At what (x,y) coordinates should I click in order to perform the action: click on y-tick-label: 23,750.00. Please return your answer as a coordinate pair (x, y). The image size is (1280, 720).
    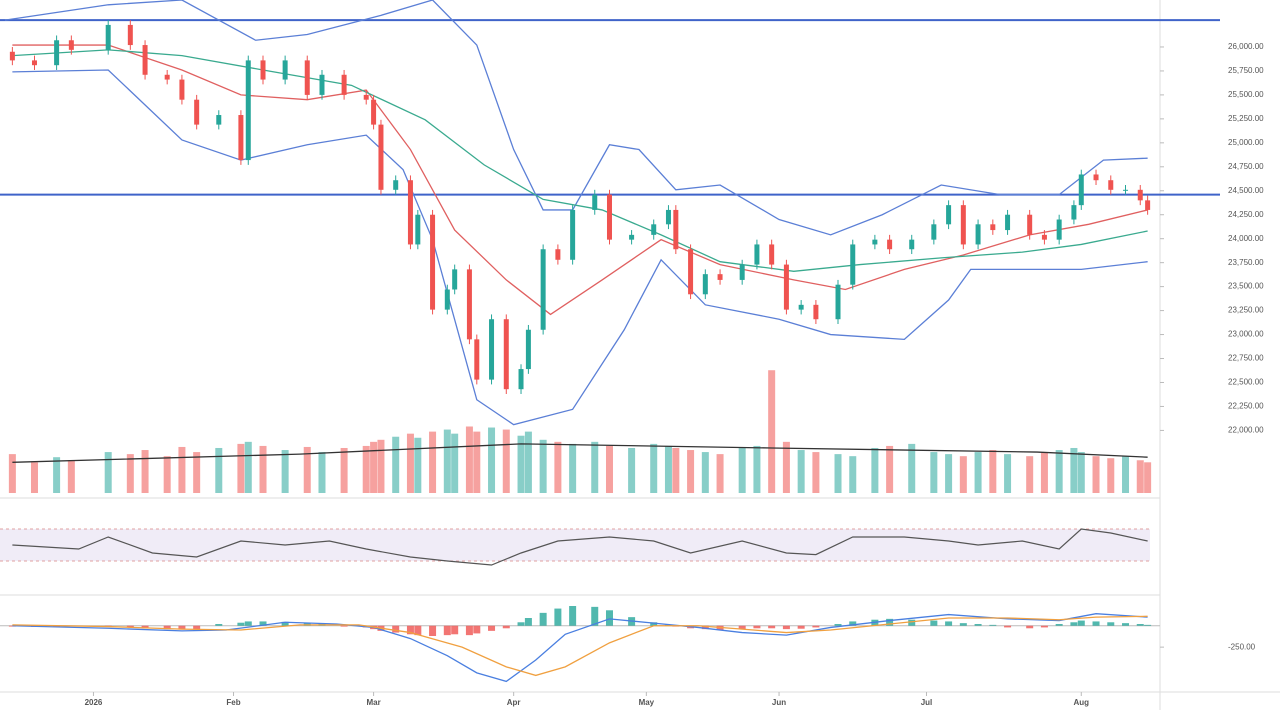
    Looking at the image, I should click on (1246, 262).